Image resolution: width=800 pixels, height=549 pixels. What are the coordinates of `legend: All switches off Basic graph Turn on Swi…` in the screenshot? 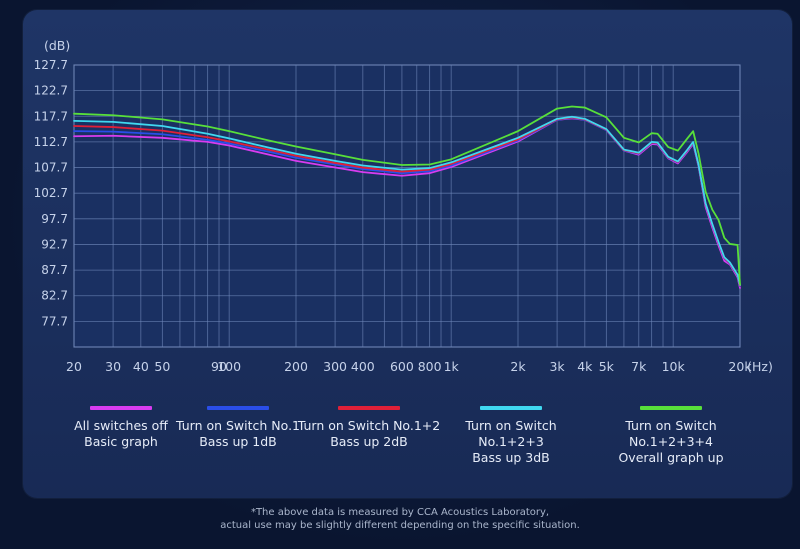 It's located at (400, 432).